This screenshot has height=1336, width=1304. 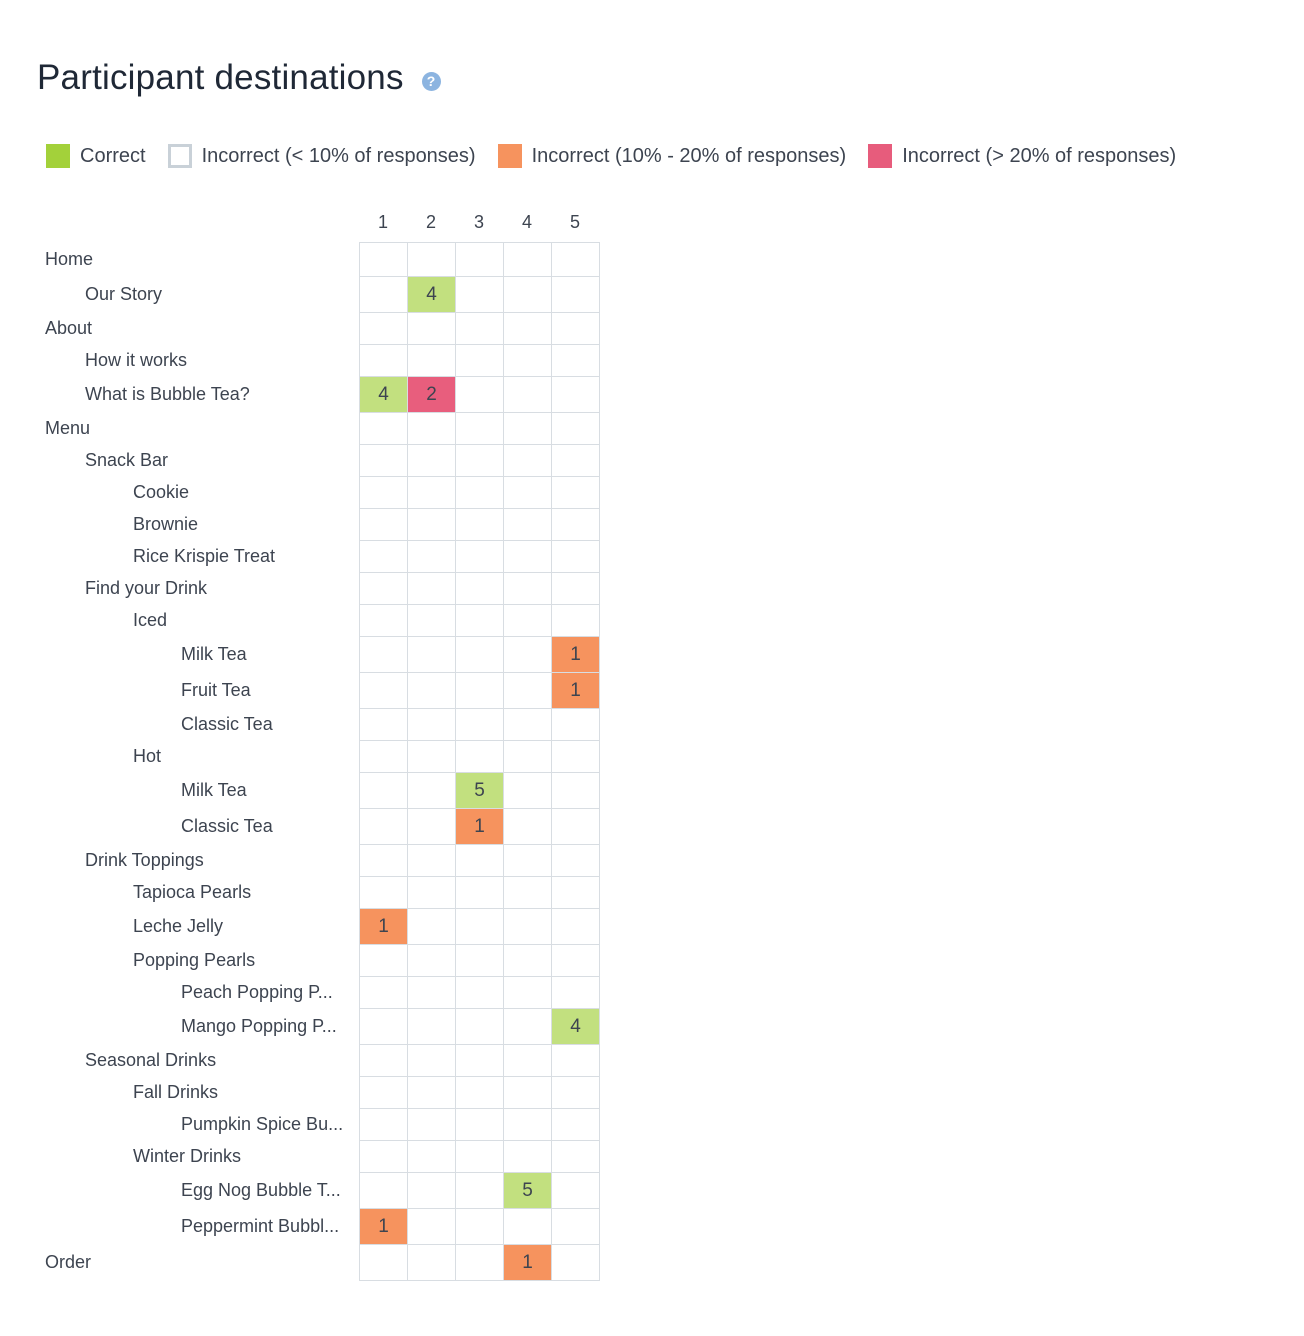 I want to click on row-label: Tapioca Pearls, so click(x=192, y=892).